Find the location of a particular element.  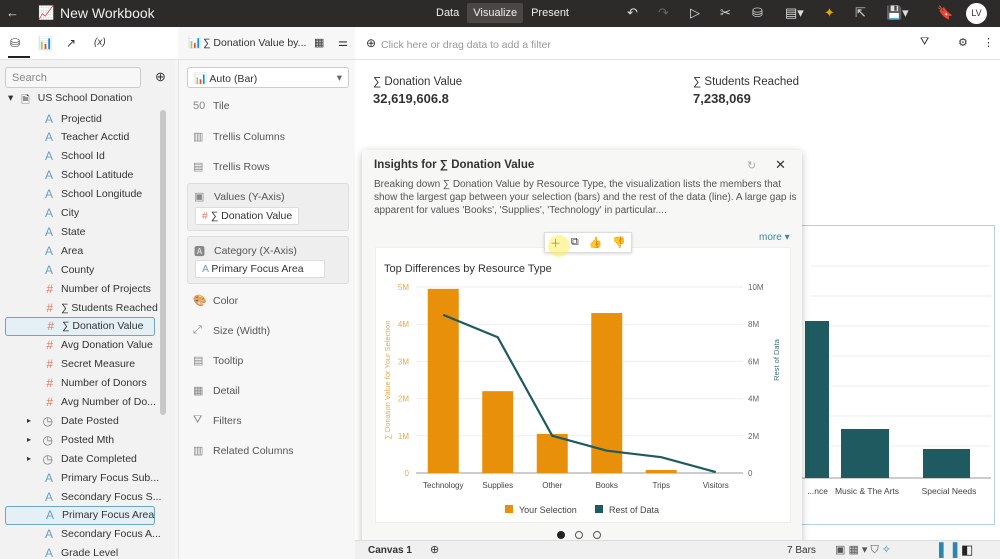

back-icon: ← is located at coordinates (12, 12).